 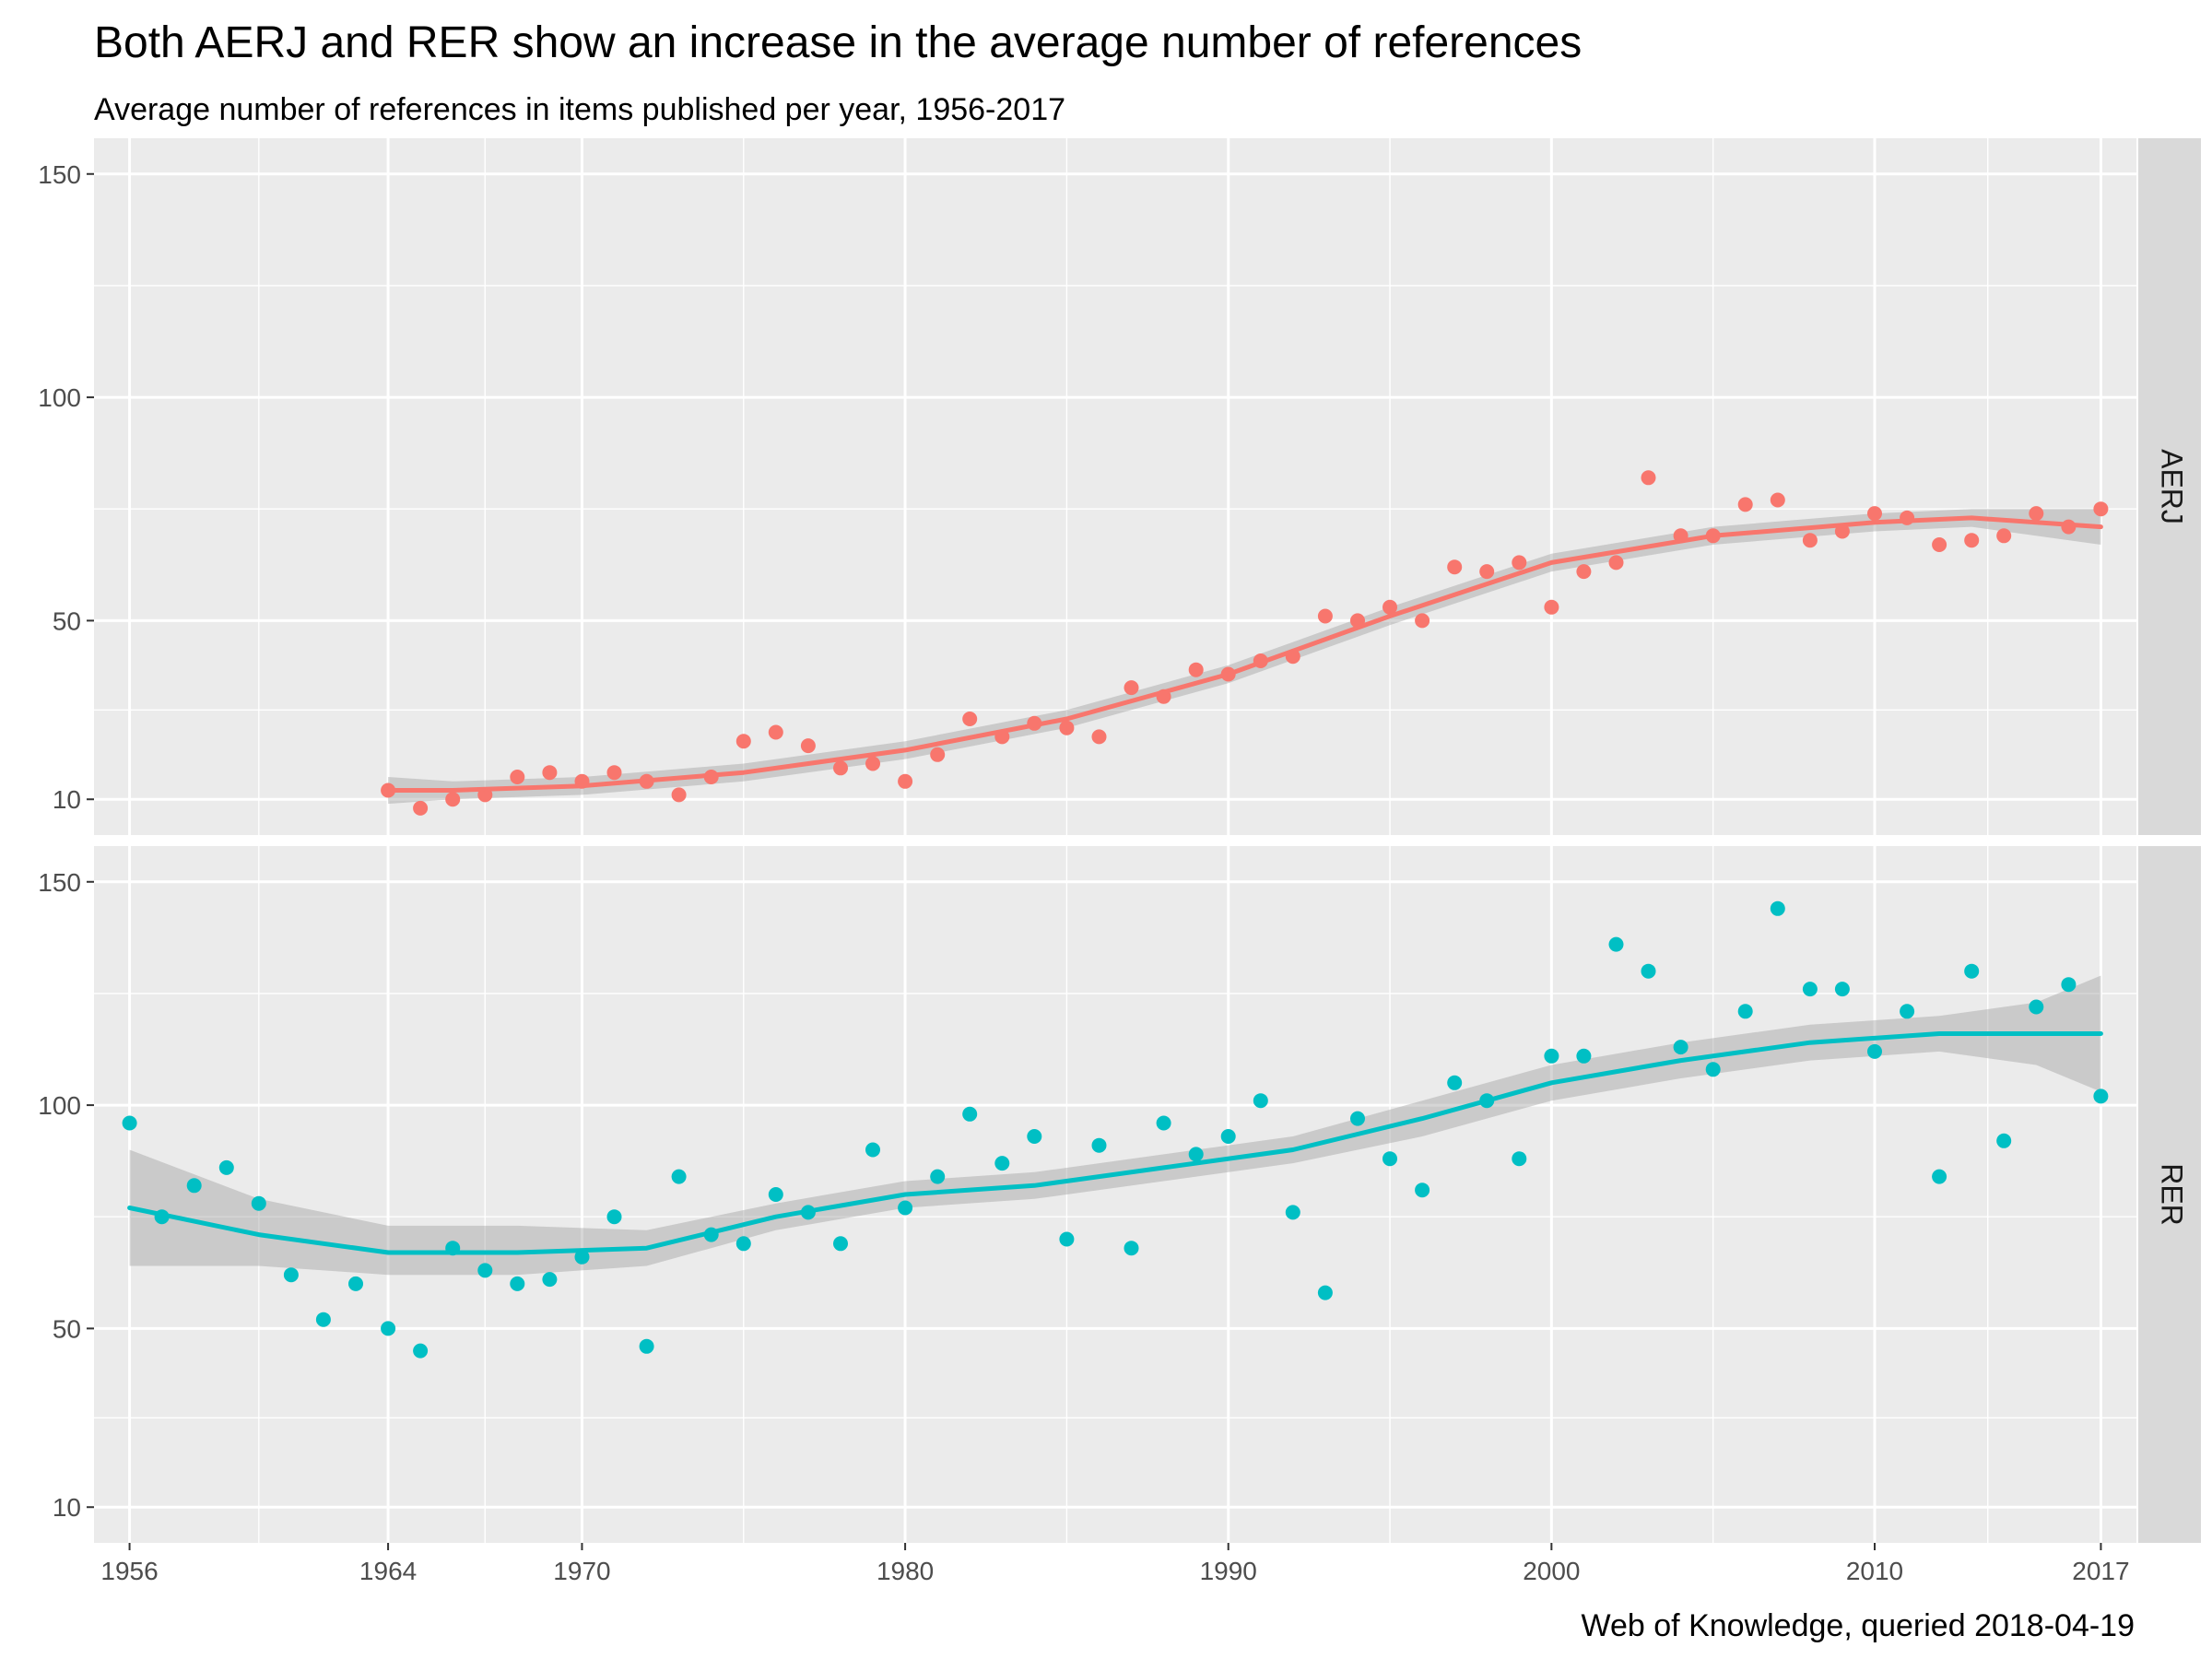 I want to click on x-tick-label: 1964, so click(x=388, y=1571).